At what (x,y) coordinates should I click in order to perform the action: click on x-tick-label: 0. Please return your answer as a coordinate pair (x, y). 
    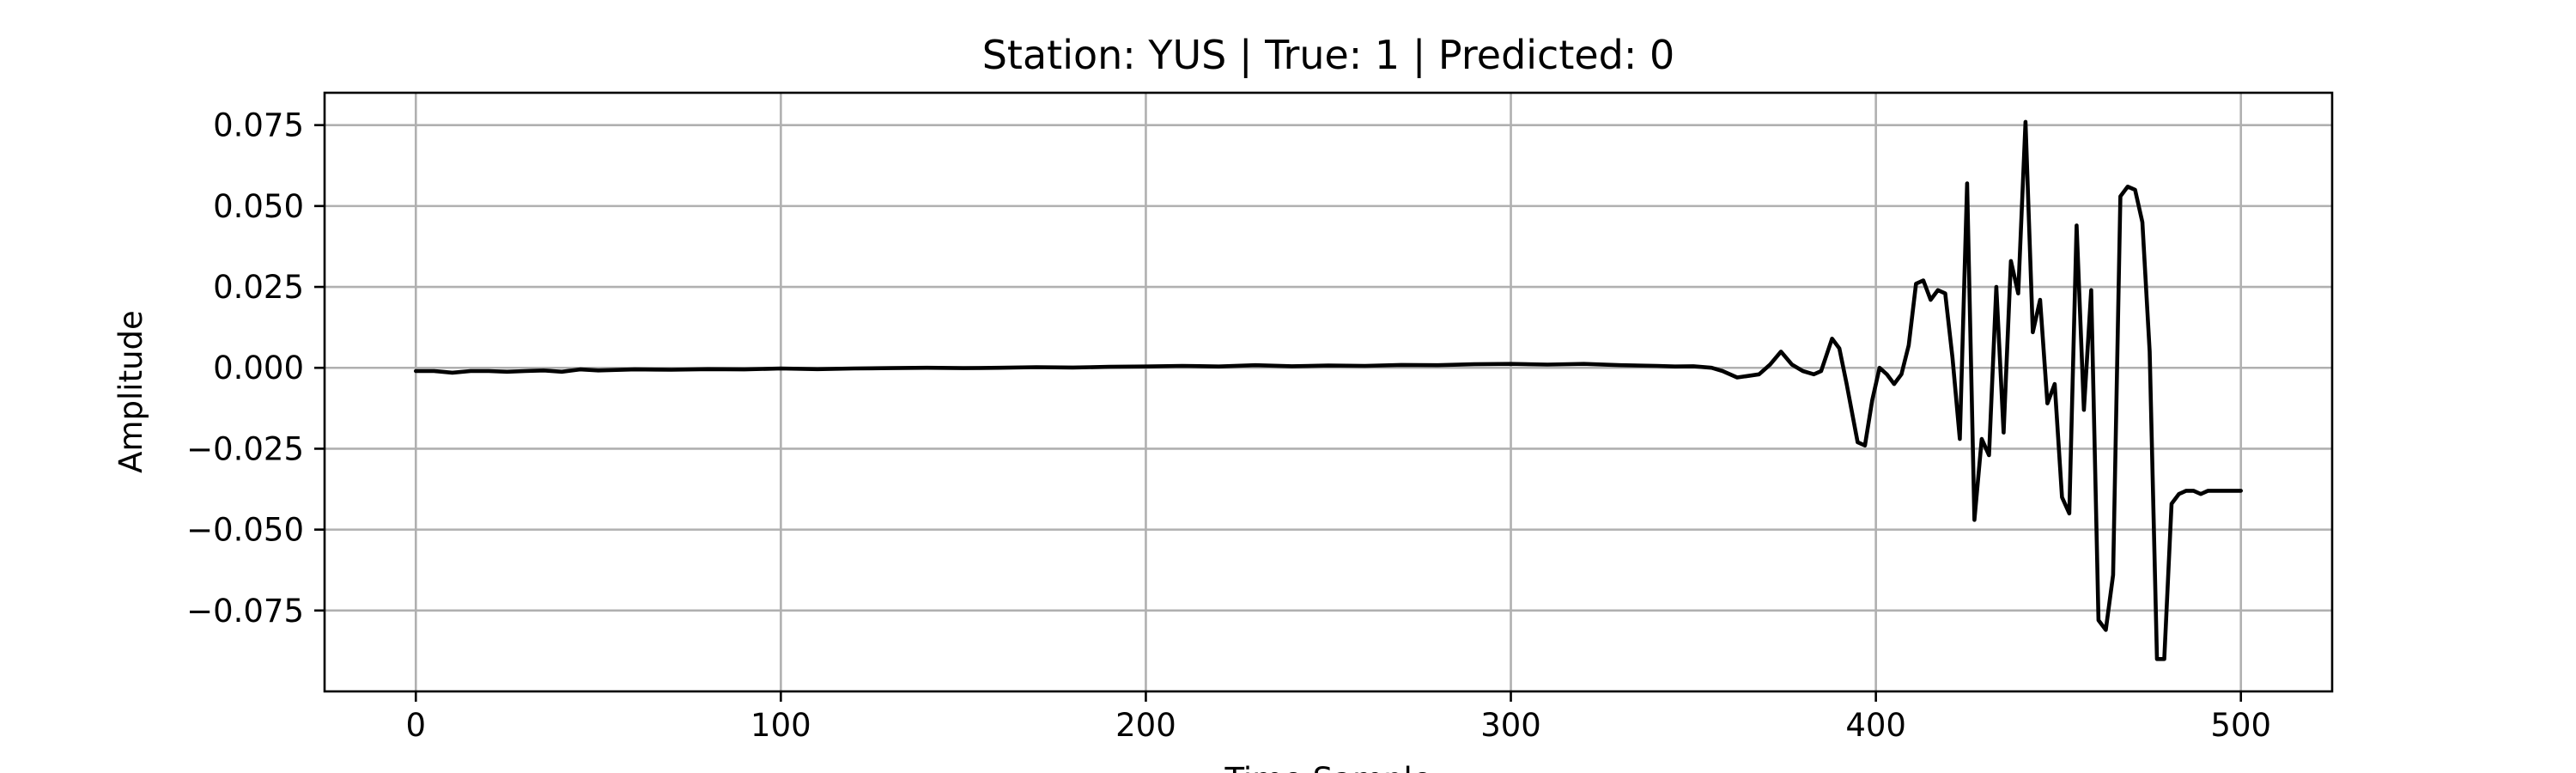
    Looking at the image, I should click on (415, 725).